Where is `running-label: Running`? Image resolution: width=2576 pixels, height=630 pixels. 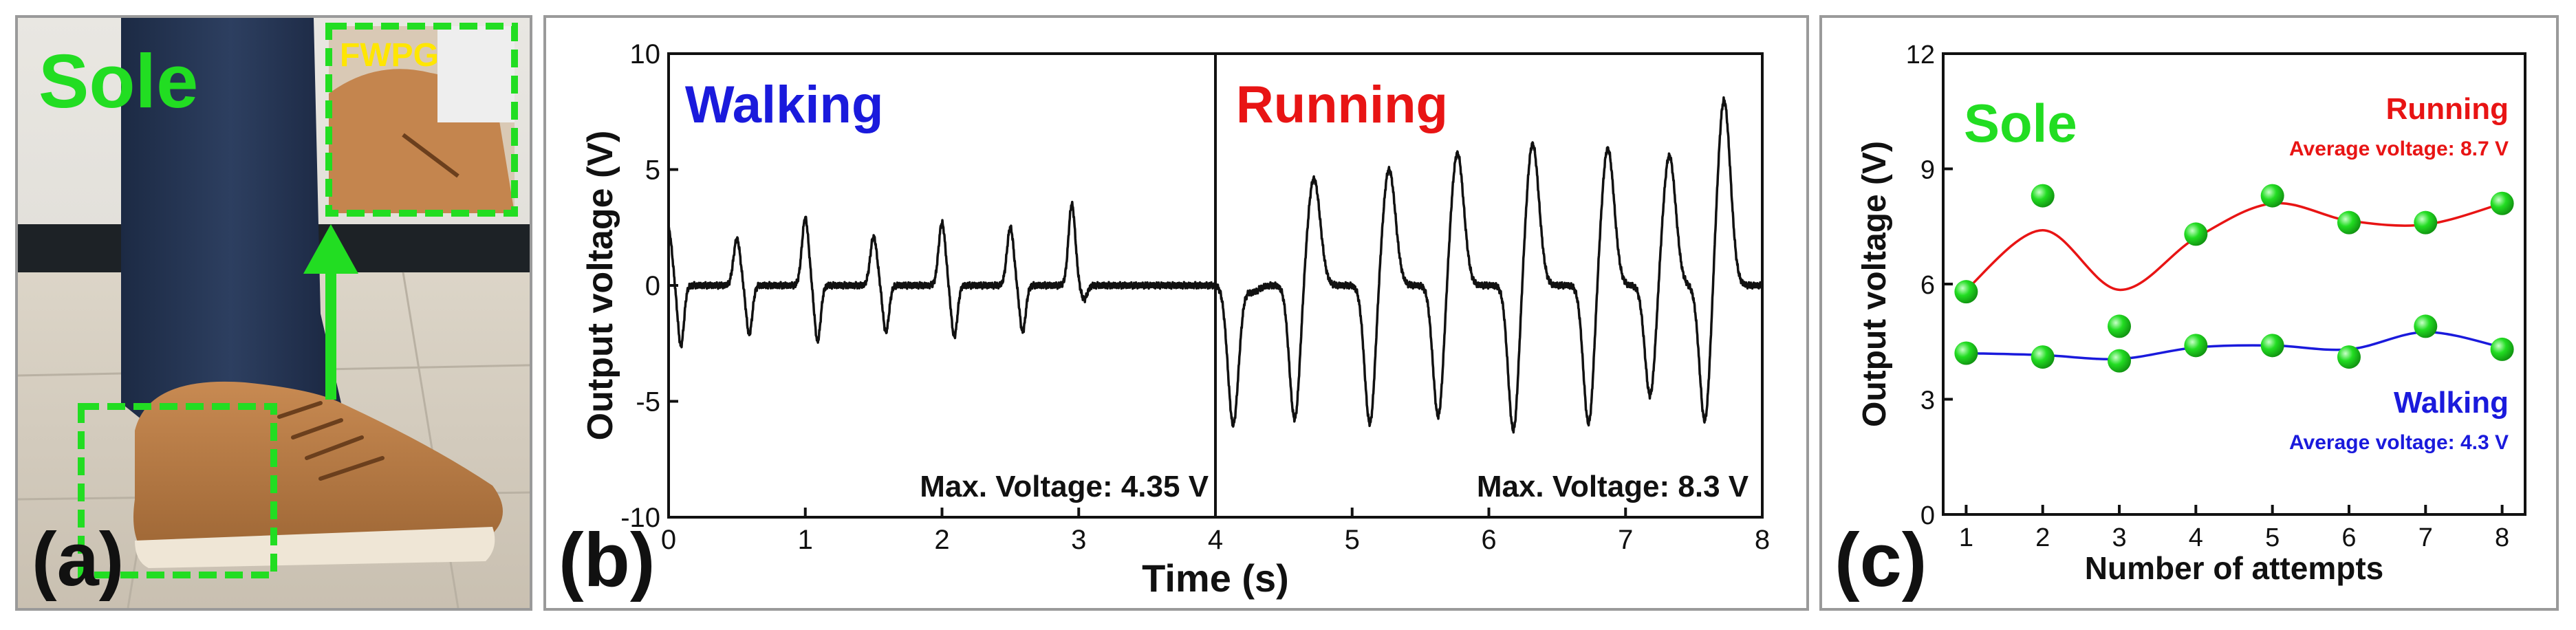 running-label: Running is located at coordinates (1342, 105).